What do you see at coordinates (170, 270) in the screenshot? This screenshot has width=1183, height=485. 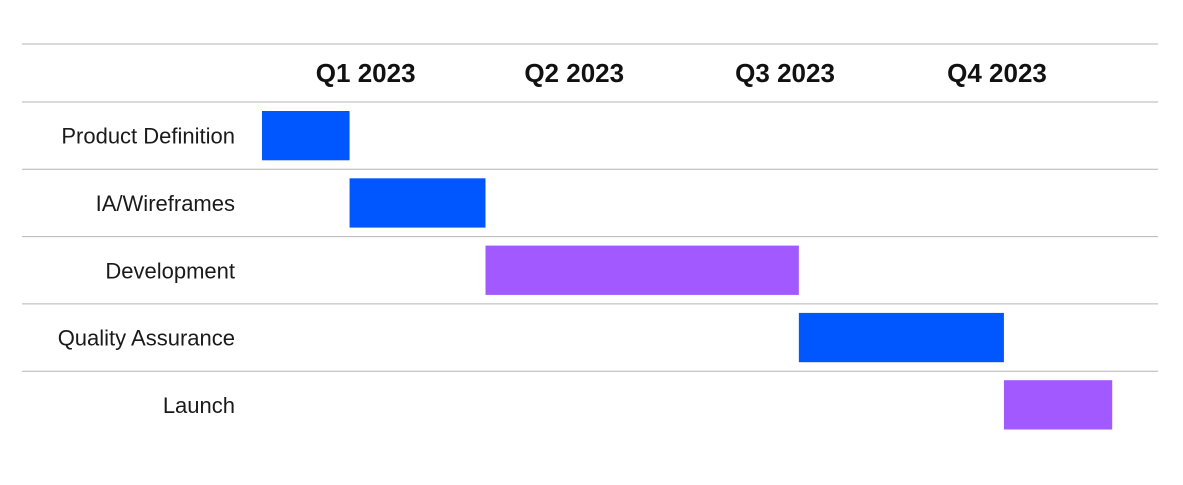 I see `task-label: Development` at bounding box center [170, 270].